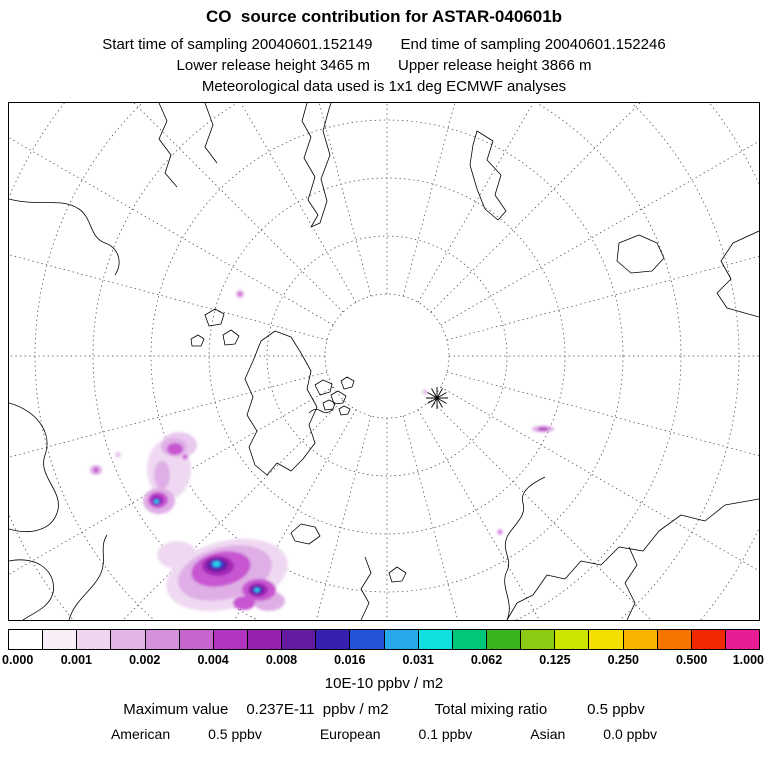 The height and width of the screenshot is (768, 768). I want to click on lower-release-text: Lower release height 3465 m, so click(273, 65).